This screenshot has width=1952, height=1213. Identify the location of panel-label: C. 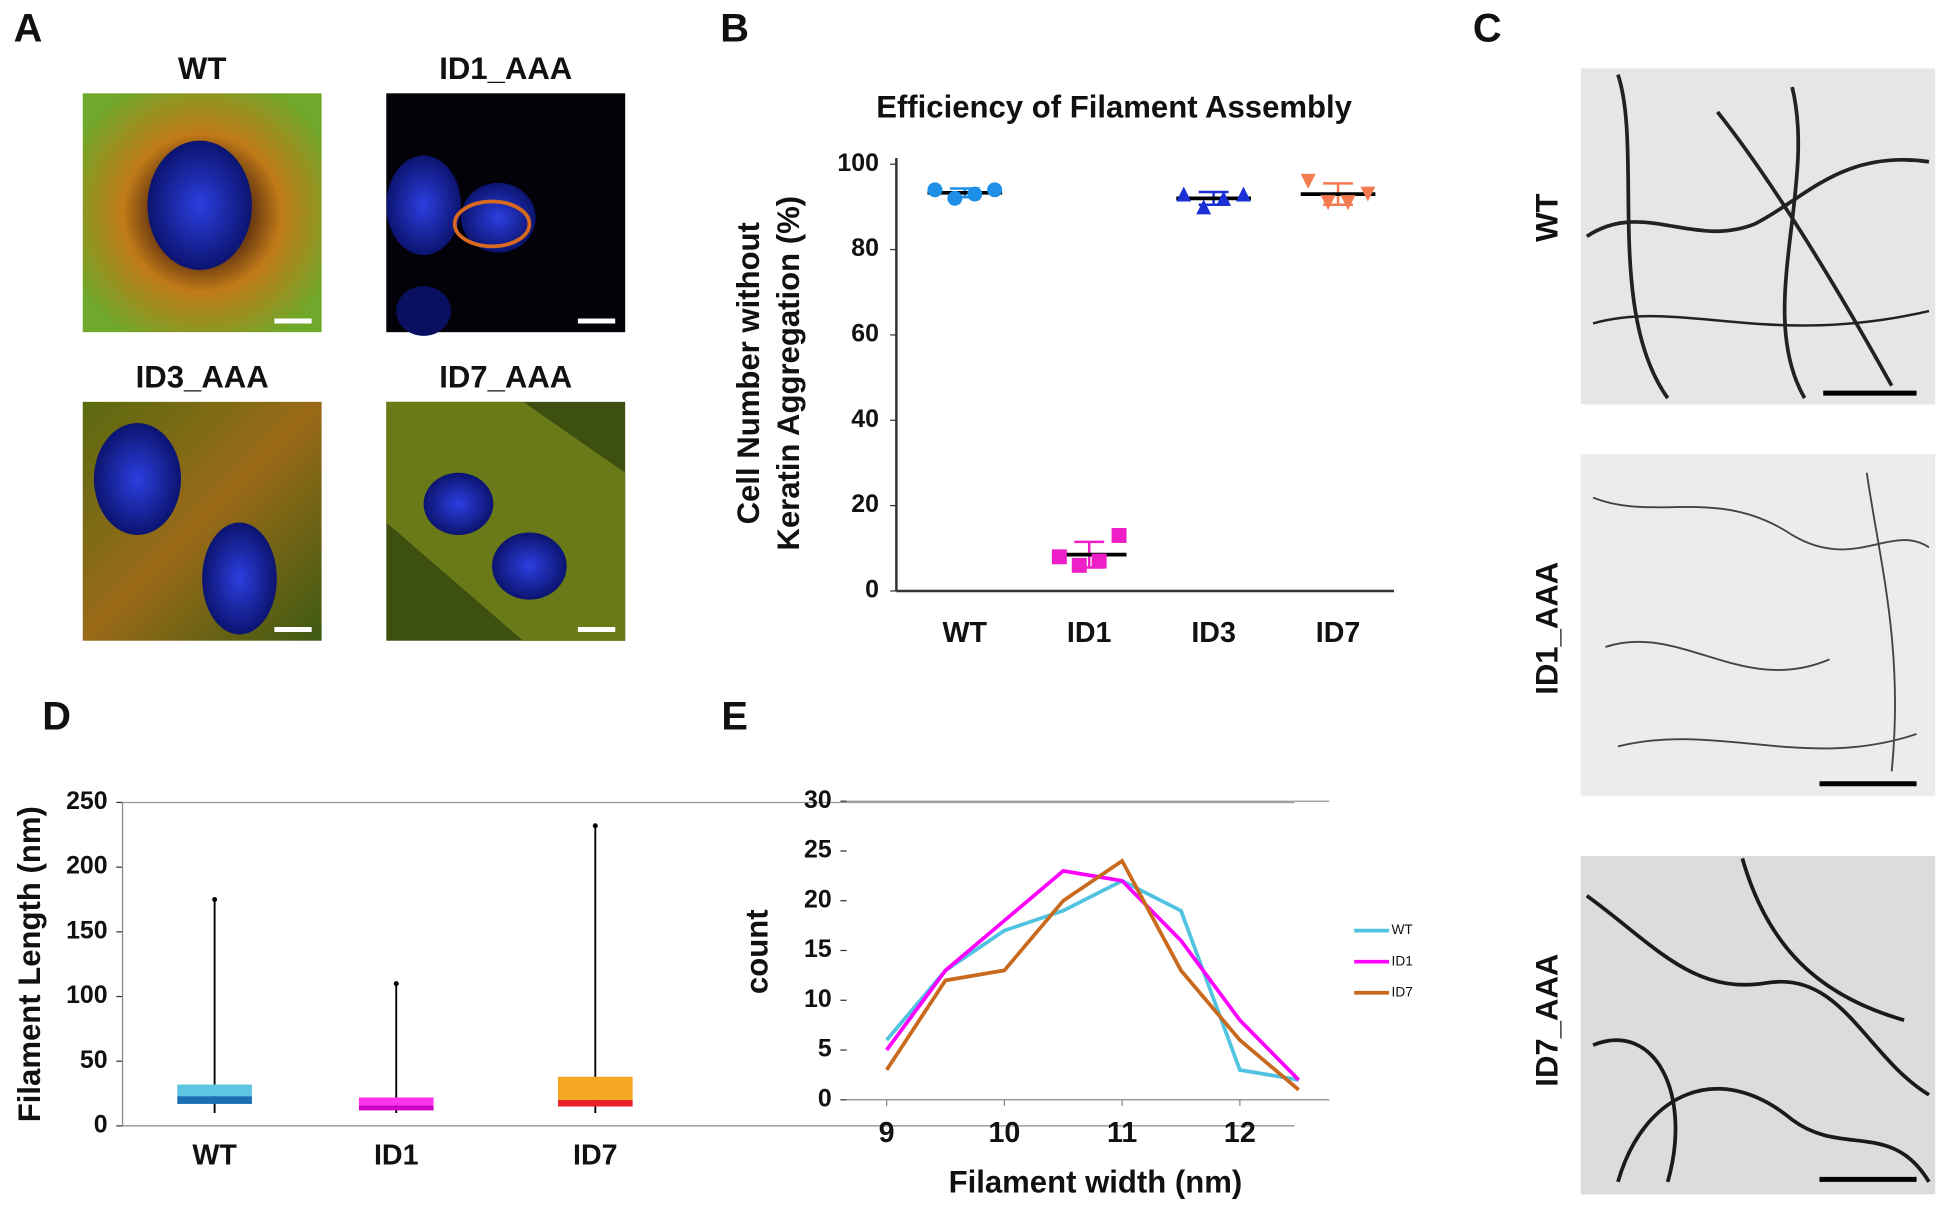
(1487, 29).